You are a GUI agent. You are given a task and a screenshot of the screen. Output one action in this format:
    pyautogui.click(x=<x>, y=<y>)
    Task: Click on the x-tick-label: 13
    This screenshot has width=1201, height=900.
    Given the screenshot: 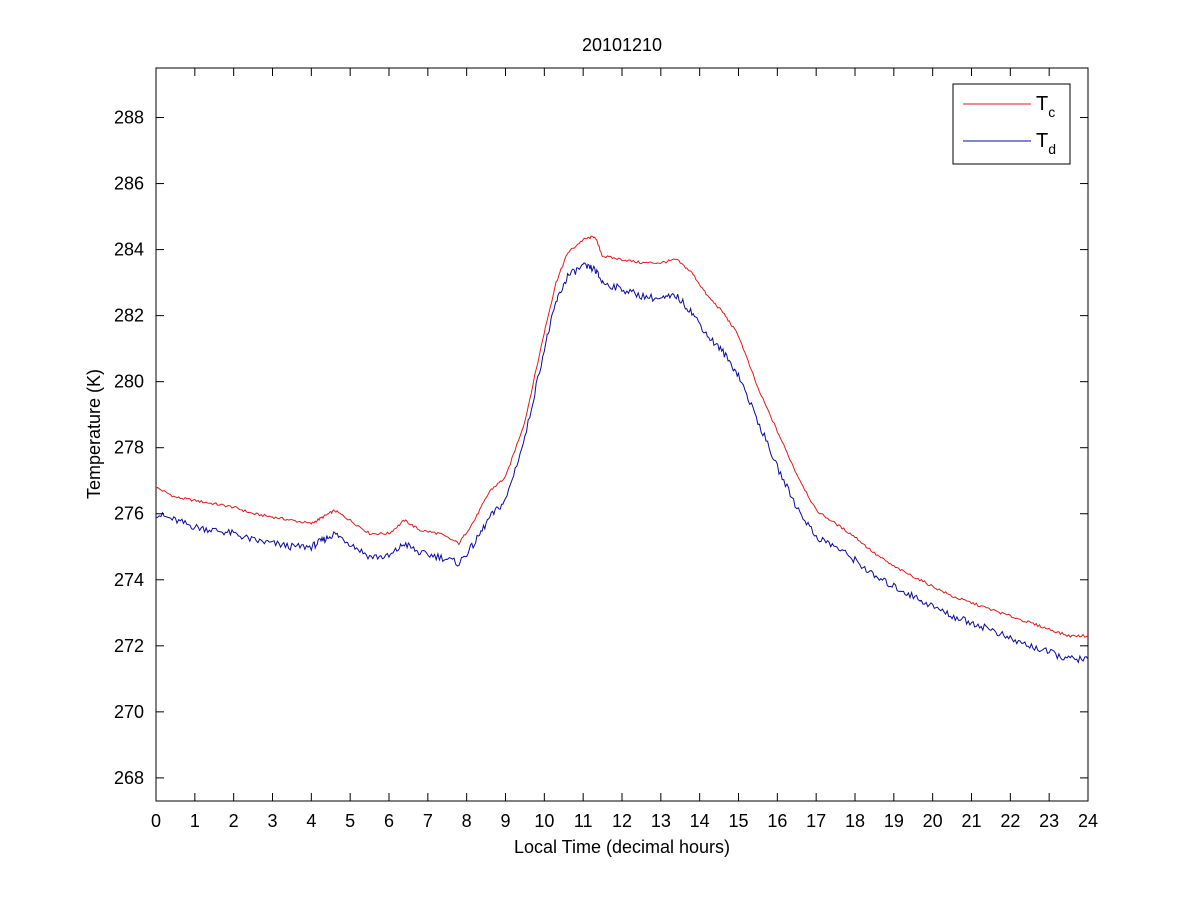 What is the action you would take?
    pyautogui.click(x=661, y=821)
    